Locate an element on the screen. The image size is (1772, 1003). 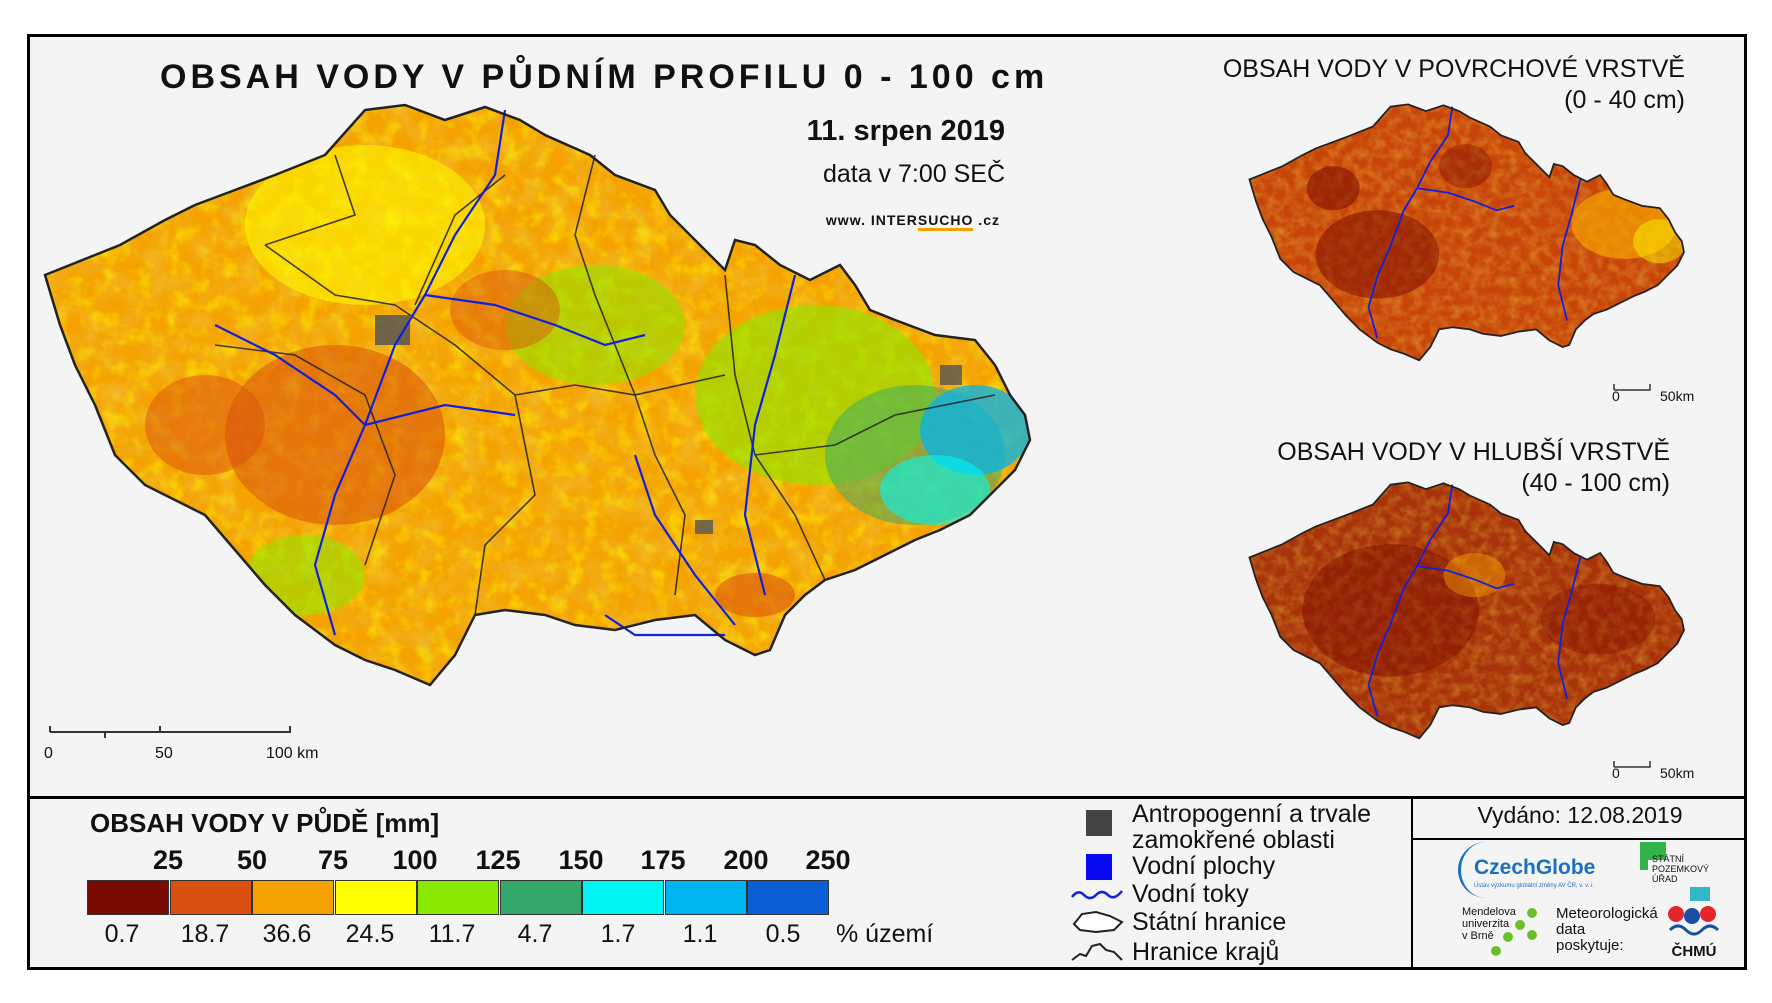
scale-tick-50: 50 is located at coordinates (164, 753).